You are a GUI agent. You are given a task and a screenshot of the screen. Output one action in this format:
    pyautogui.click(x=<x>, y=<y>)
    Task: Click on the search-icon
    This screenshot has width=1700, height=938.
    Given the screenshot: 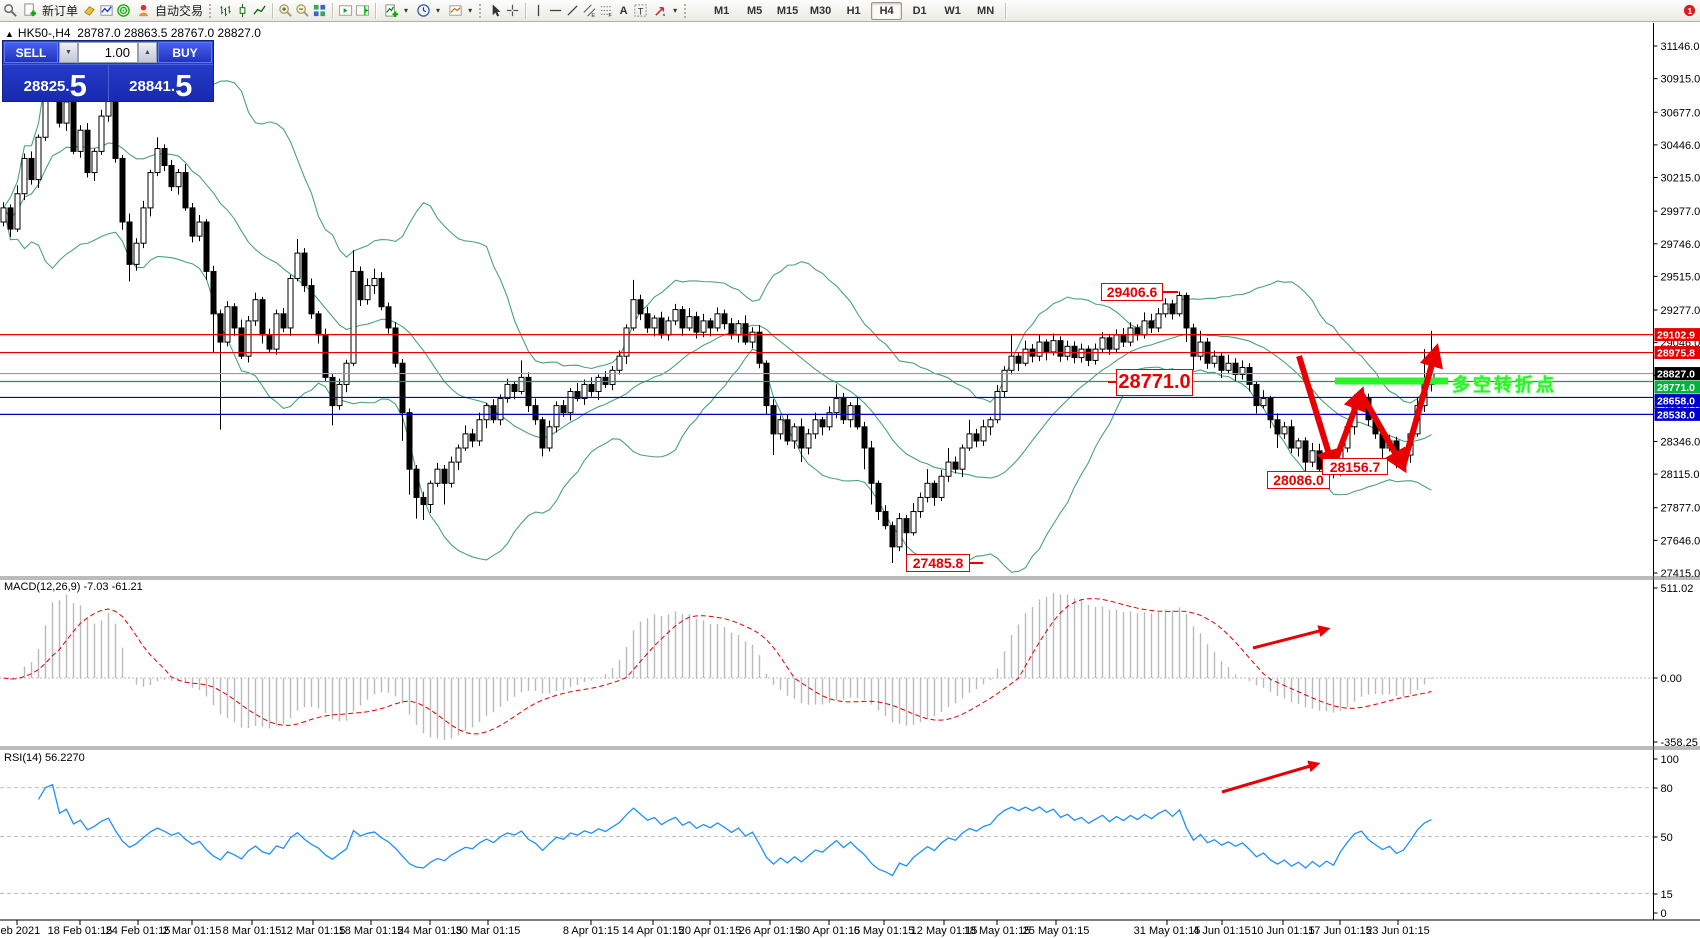 What is the action you would take?
    pyautogui.click(x=10, y=10)
    